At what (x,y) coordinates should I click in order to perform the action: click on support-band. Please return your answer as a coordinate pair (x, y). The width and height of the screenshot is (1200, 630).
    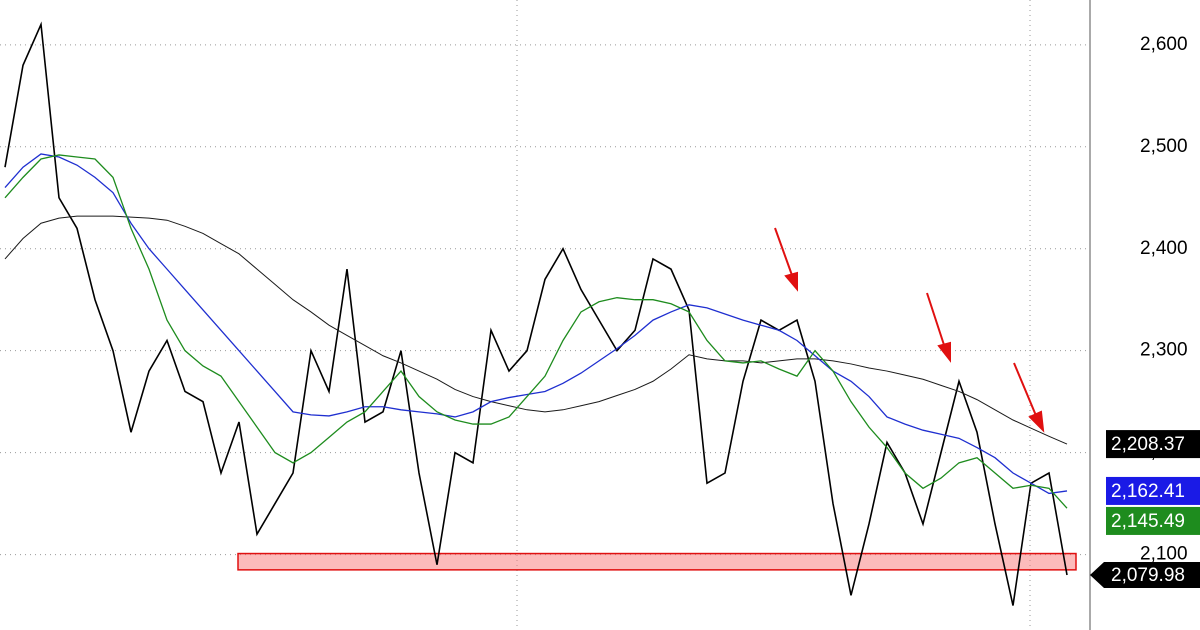
    Looking at the image, I should click on (657, 561).